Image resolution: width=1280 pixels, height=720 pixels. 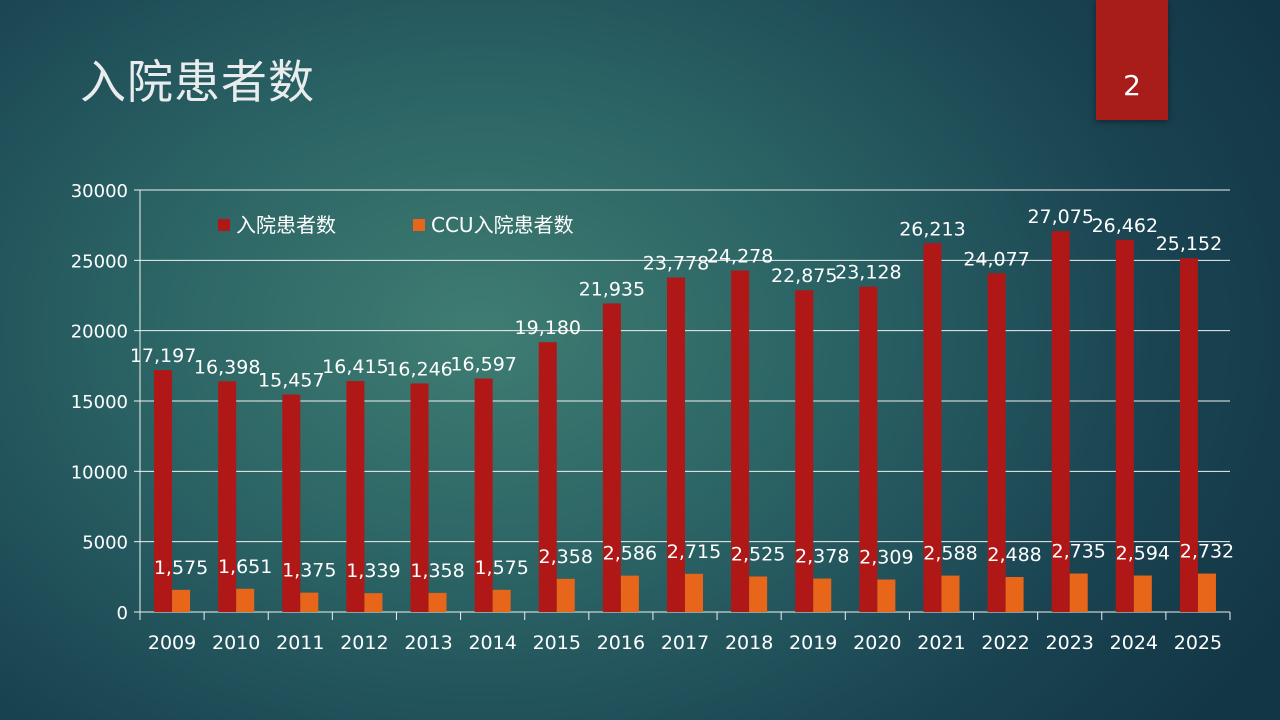 What do you see at coordinates (557, 643) in the screenshot?
I see `x-tick-label: 2015` at bounding box center [557, 643].